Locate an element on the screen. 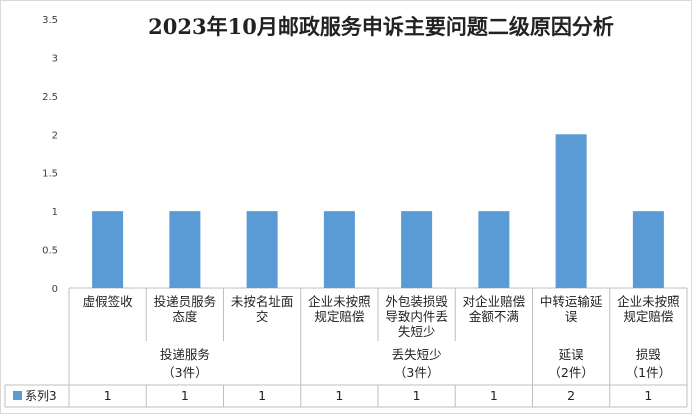 The width and height of the screenshot is (692, 414). y-tick-label: 3.5 is located at coordinates (50, 20).